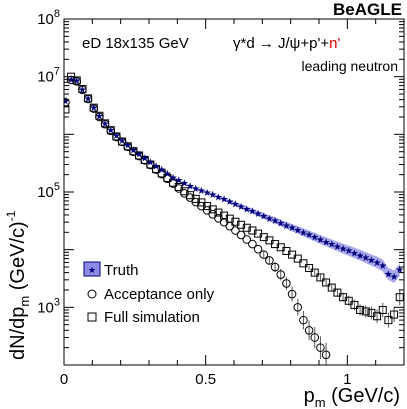  I want to click on brand-label: BeAGLE, so click(367, 9).